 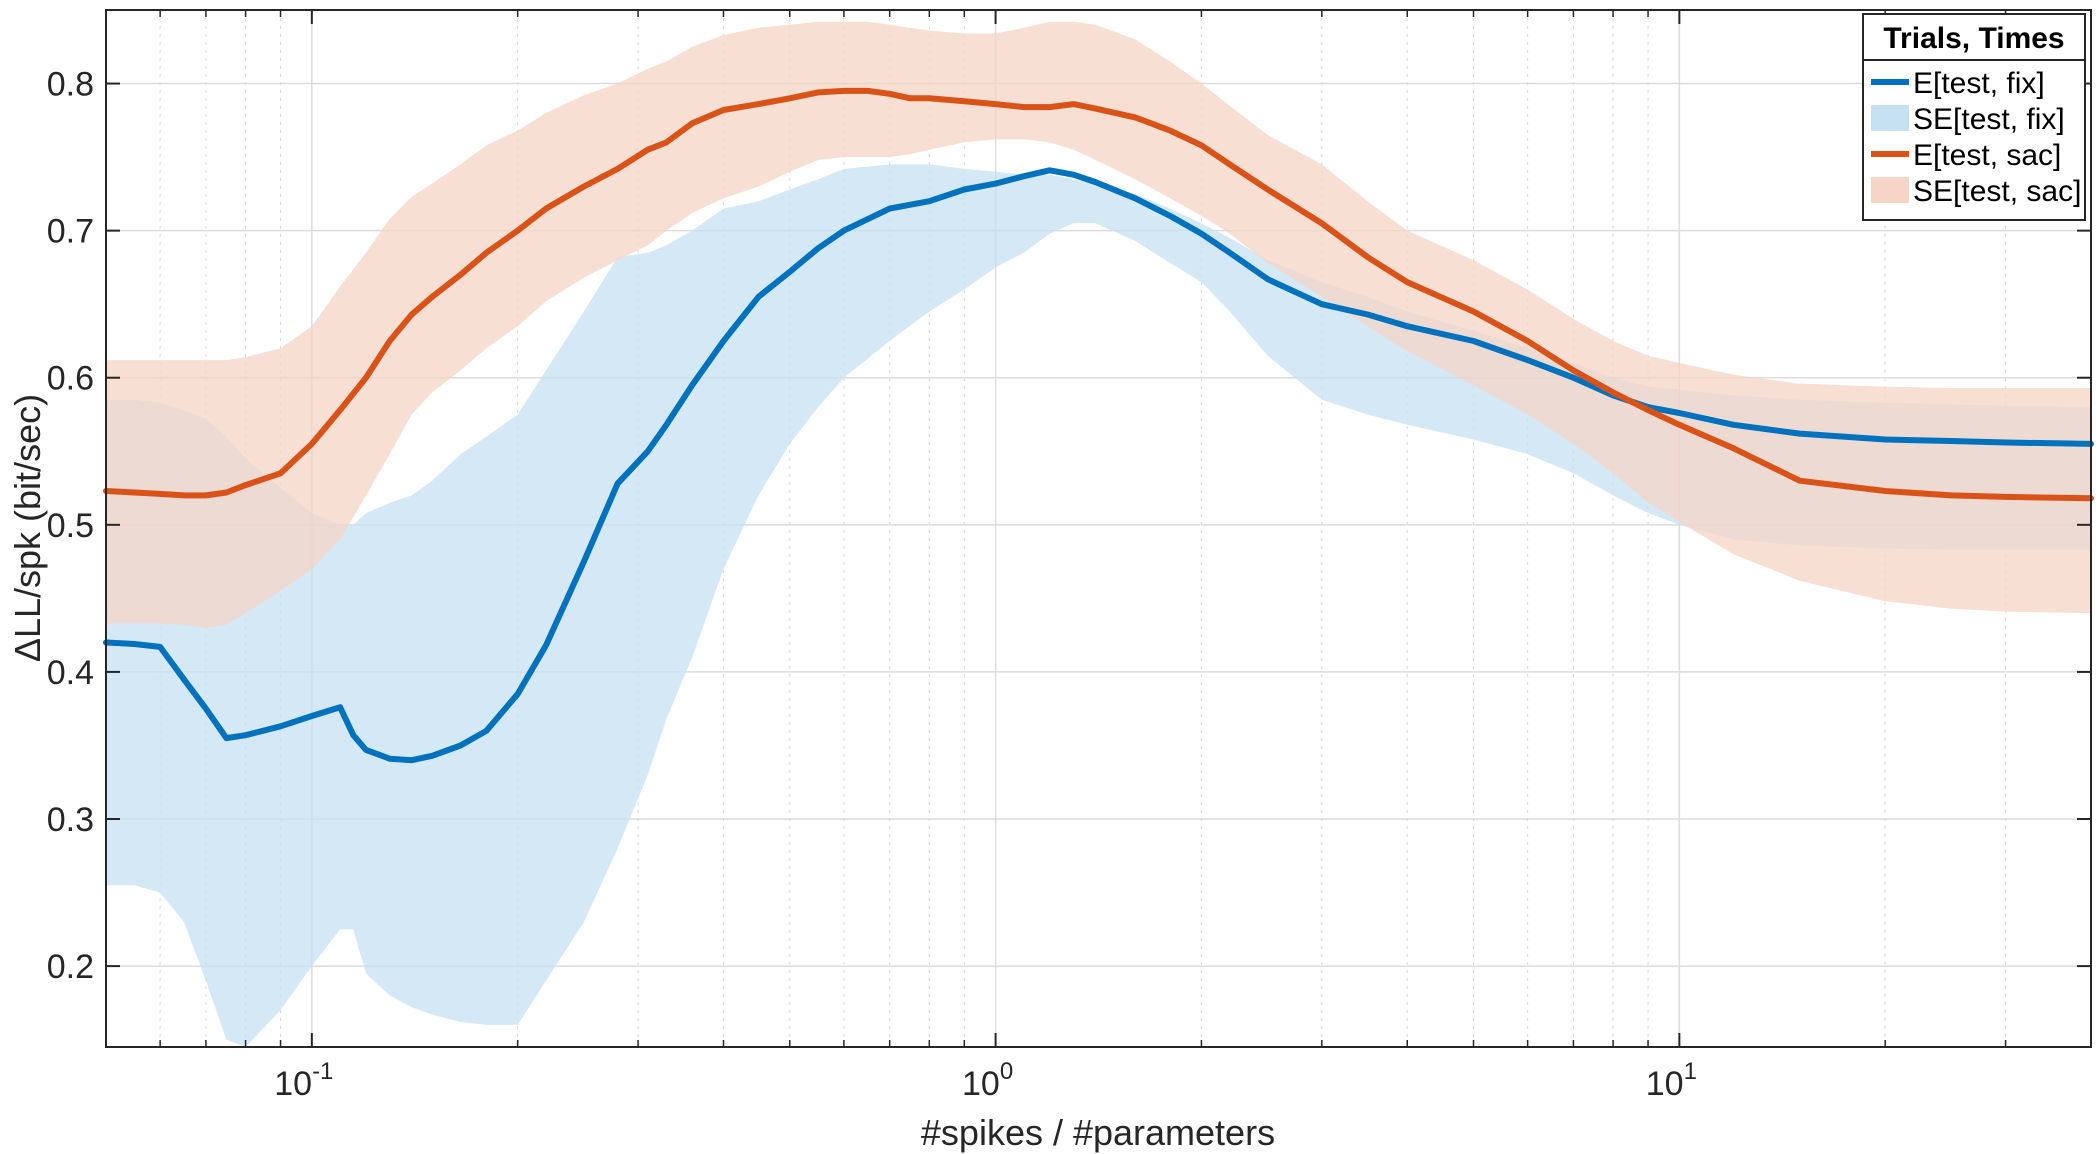 I want to click on y-tick-labels: 0.2 0.3 0.4 0.5 0.6 0.7 0.8, so click(x=70, y=526).